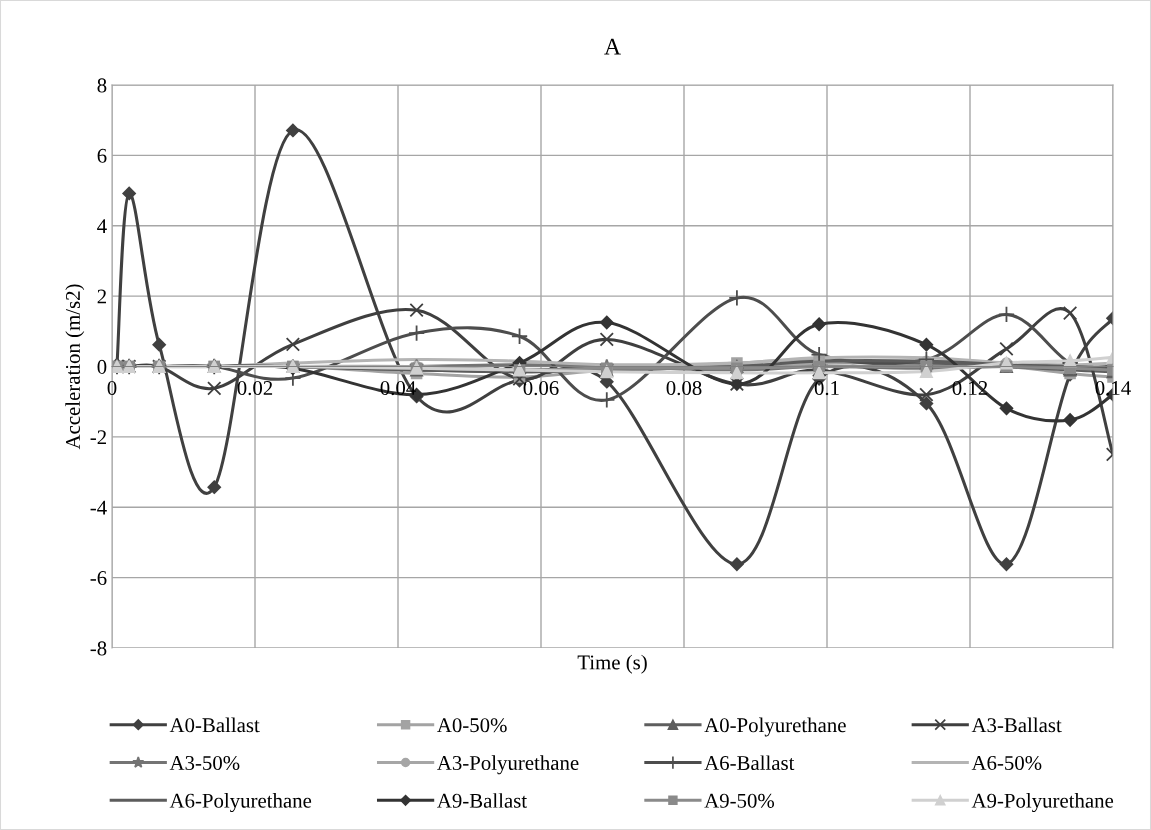 Image resolution: width=1151 pixels, height=830 pixels. What do you see at coordinates (684, 388) in the screenshot?
I see `x-tick-label: 0.08` at bounding box center [684, 388].